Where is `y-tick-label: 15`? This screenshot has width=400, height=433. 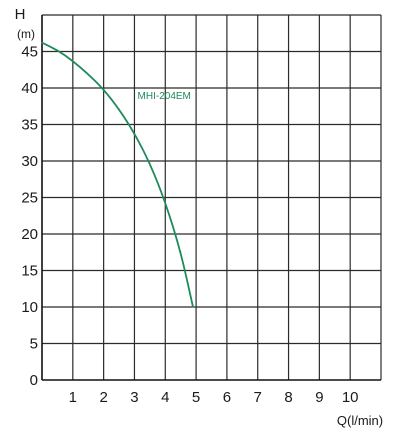
y-tick-label: 15 is located at coordinates (29, 271).